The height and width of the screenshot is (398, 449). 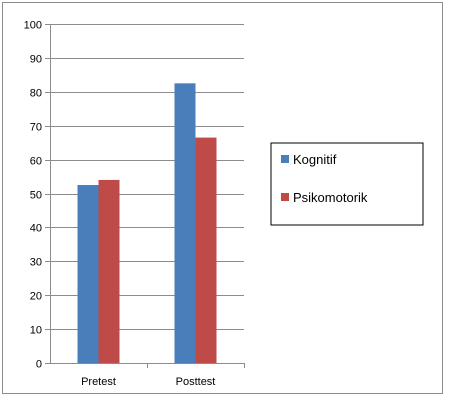 What do you see at coordinates (36, 94) in the screenshot?
I see `y-tick-label: 80` at bounding box center [36, 94].